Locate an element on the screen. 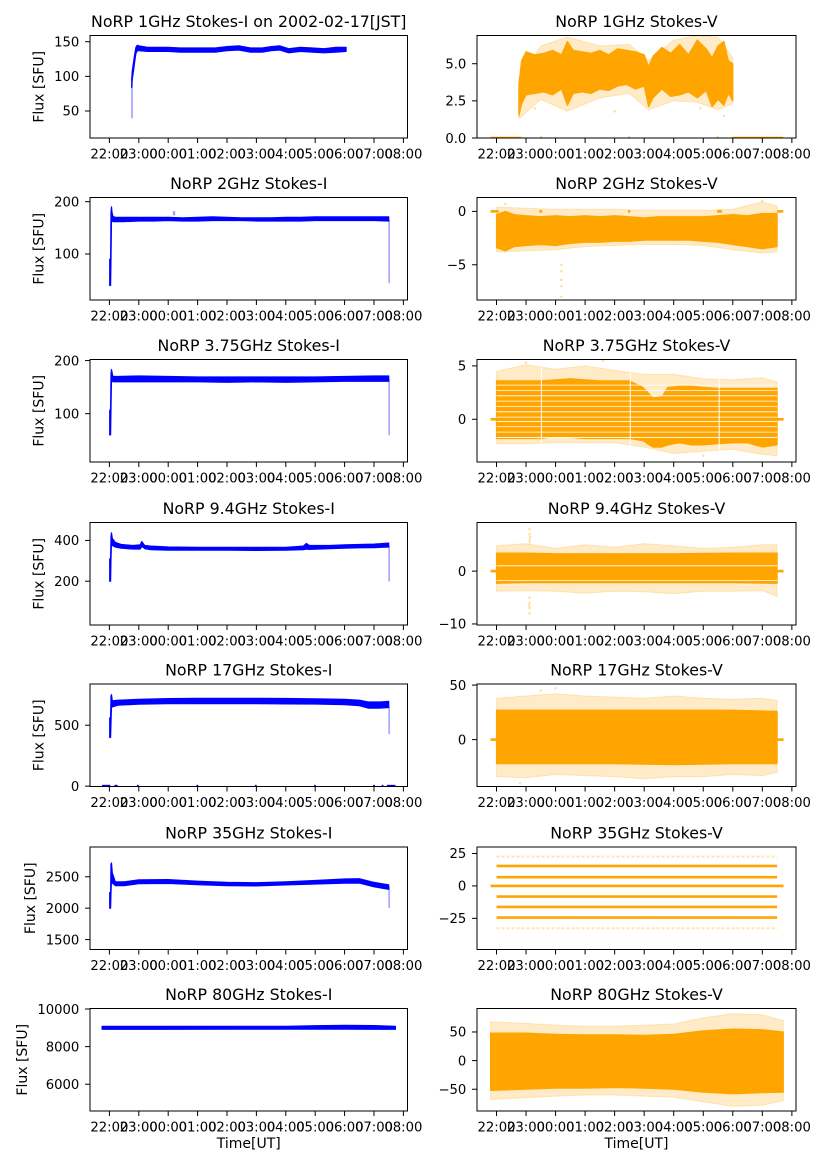 This screenshot has height=1169, width=827. y-tick-label: 50 is located at coordinates (458, 686).